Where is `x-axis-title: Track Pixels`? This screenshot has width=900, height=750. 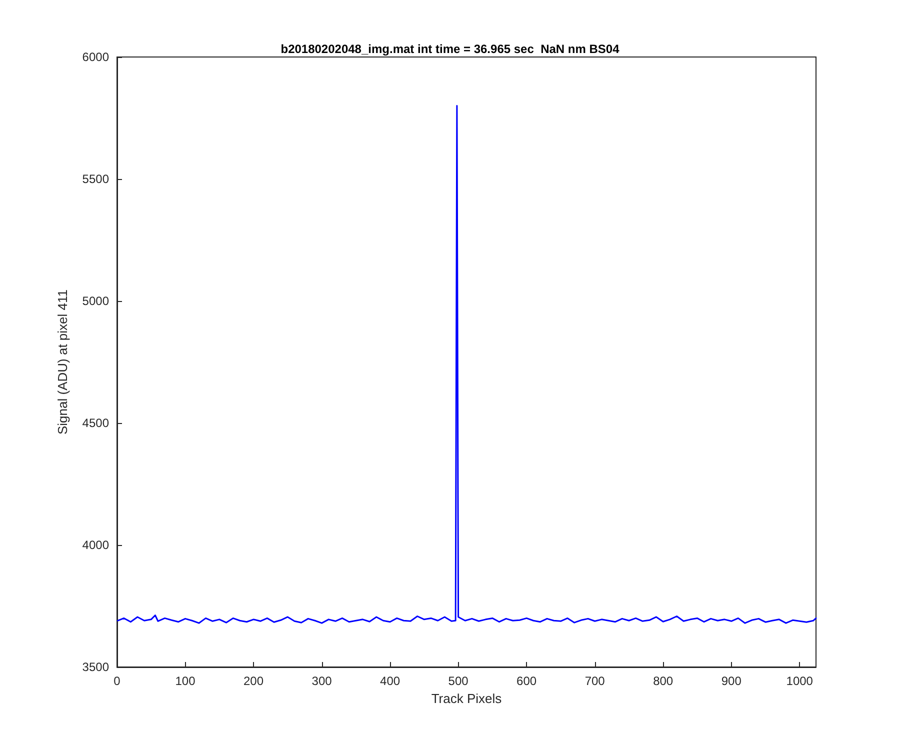 x-axis-title: Track Pixels is located at coordinates (466, 698).